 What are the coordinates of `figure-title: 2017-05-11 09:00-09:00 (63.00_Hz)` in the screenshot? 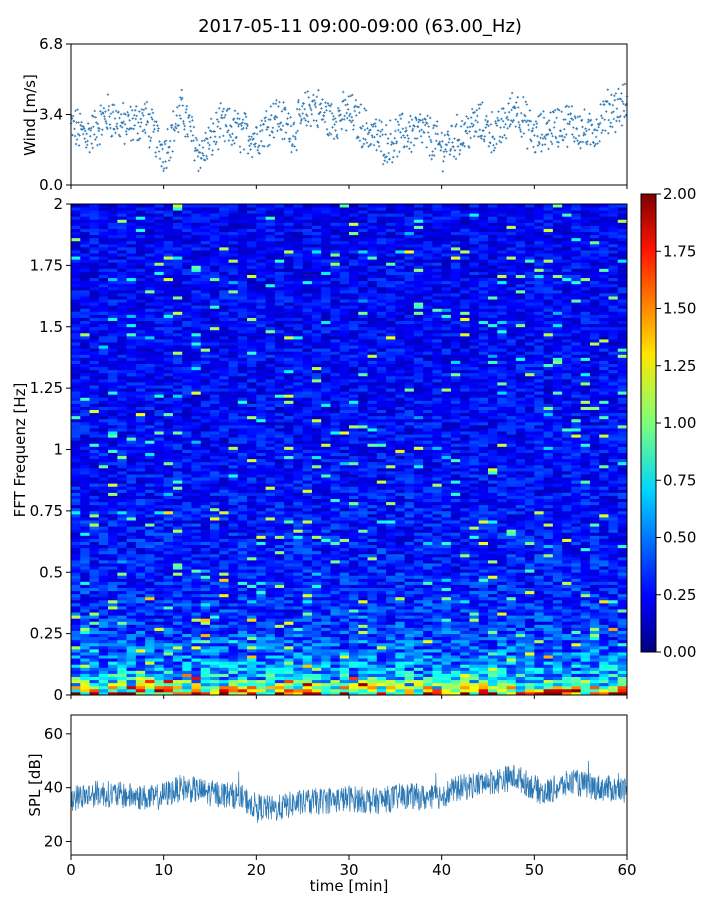 It's located at (360, 26).